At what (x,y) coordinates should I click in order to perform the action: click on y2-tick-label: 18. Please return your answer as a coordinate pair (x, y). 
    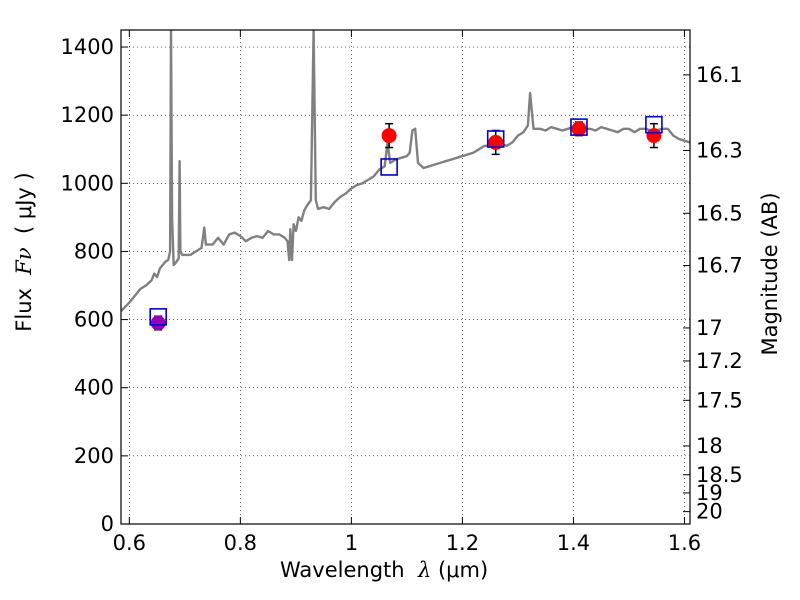
    Looking at the image, I should click on (709, 446).